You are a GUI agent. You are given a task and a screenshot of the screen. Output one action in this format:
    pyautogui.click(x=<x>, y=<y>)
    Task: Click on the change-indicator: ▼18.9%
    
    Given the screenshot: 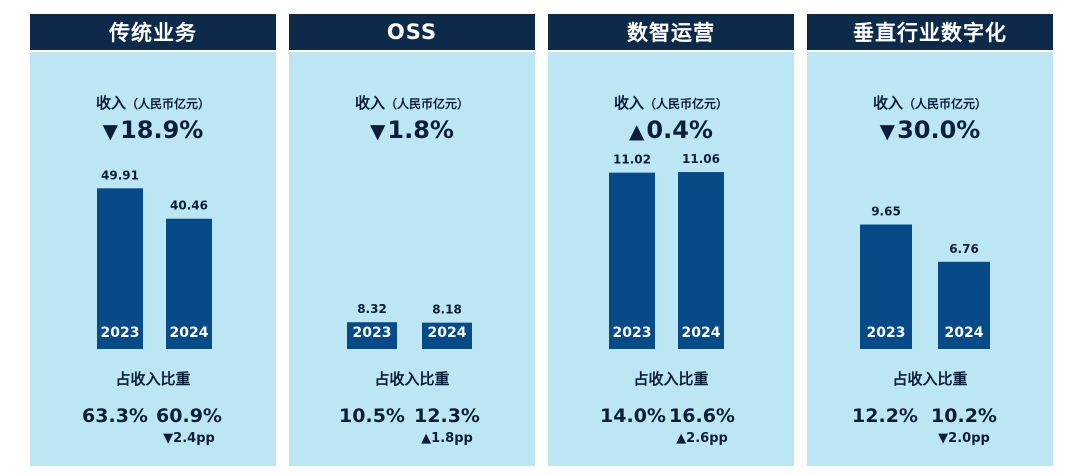 What is the action you would take?
    pyautogui.click(x=153, y=130)
    